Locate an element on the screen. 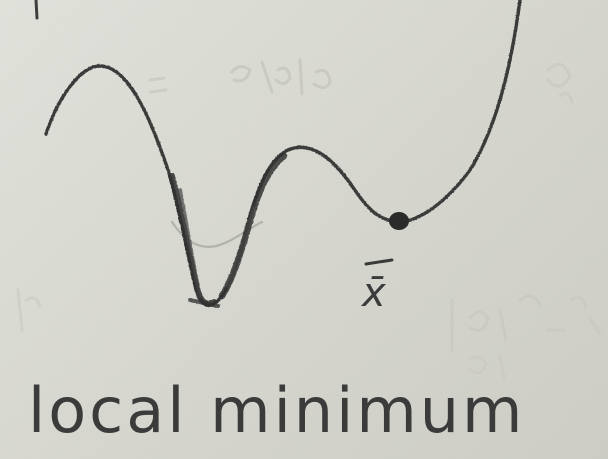 This screenshot has height=459, width=608. point-label: x̄ is located at coordinates (373, 293).